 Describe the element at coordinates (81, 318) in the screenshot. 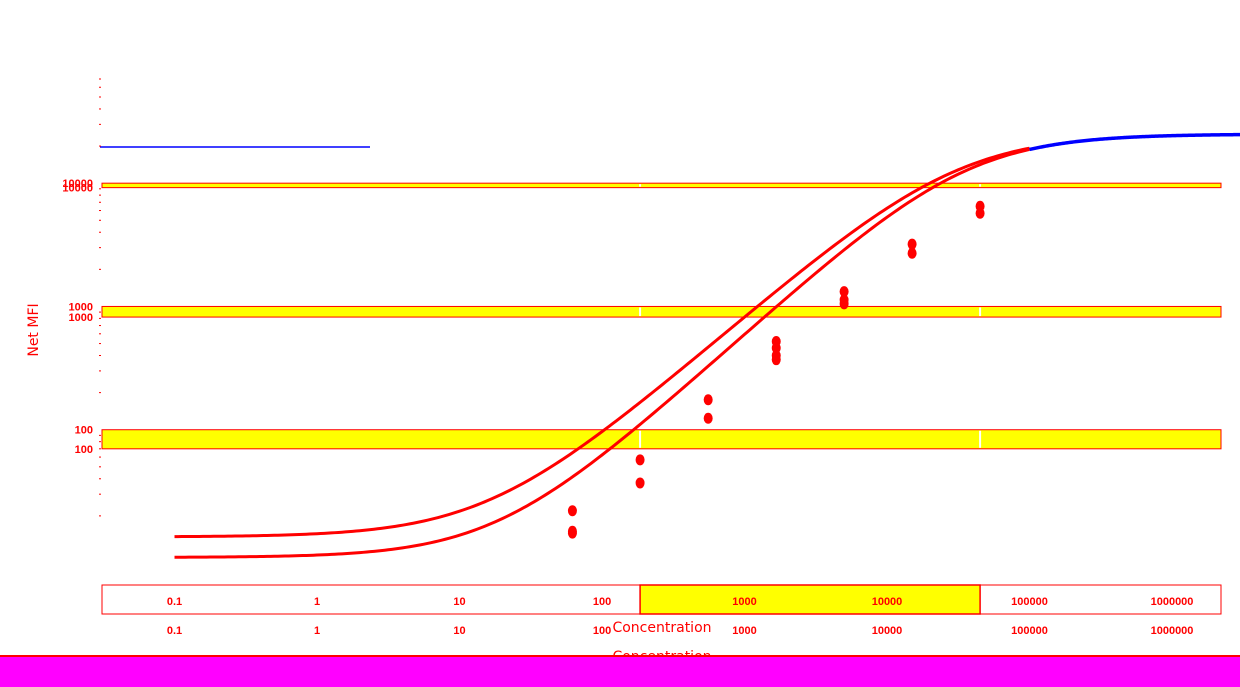

I see `y-tick-label-shifted: 1000` at that location.